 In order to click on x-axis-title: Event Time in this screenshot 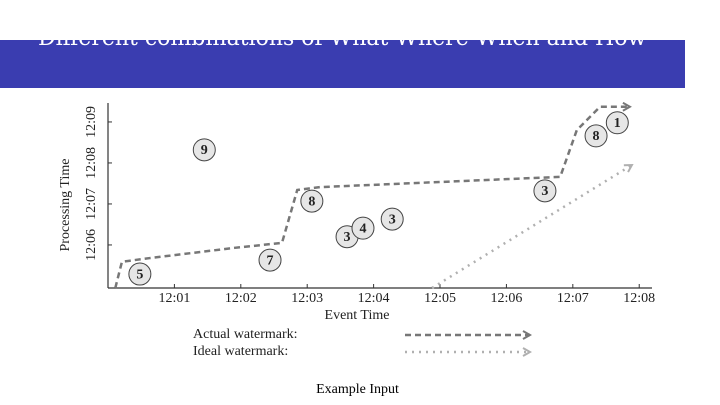, I will do `click(357, 315)`.